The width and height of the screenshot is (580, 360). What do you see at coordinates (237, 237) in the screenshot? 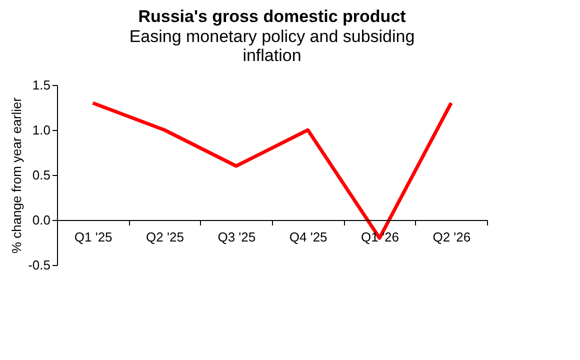
I see `x-tick-label: Q3 '25` at bounding box center [237, 237].